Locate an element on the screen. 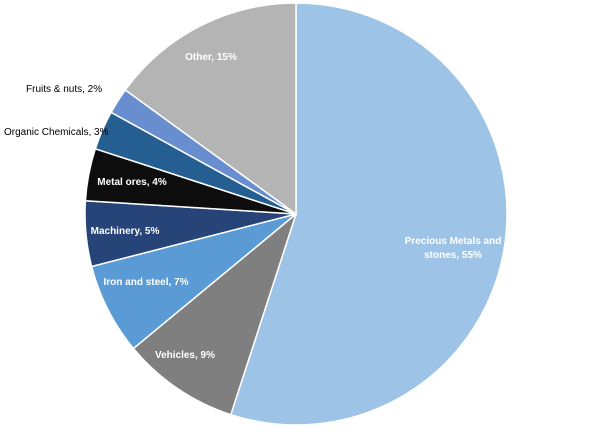 The image size is (602, 436). slice-label: Iron and steel, 7% is located at coordinates (145, 282).